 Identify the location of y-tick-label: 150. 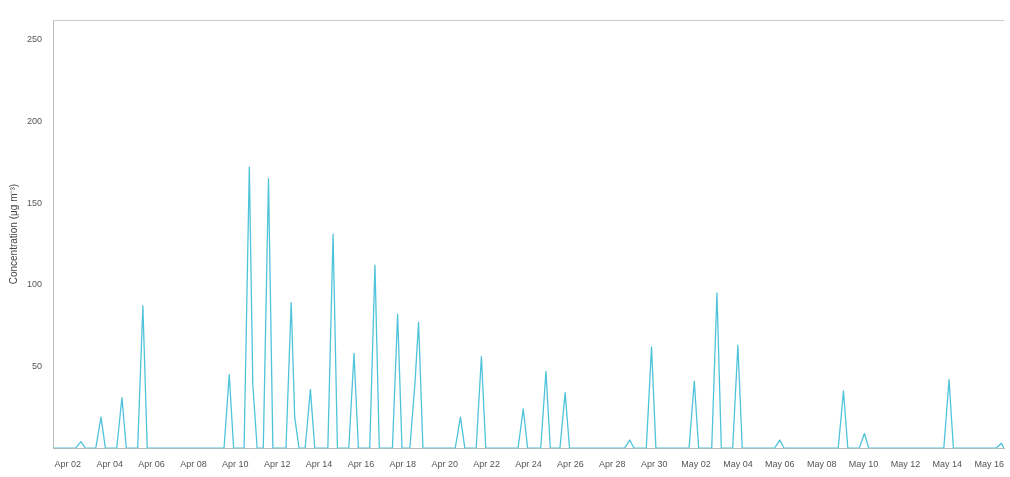
(34, 202).